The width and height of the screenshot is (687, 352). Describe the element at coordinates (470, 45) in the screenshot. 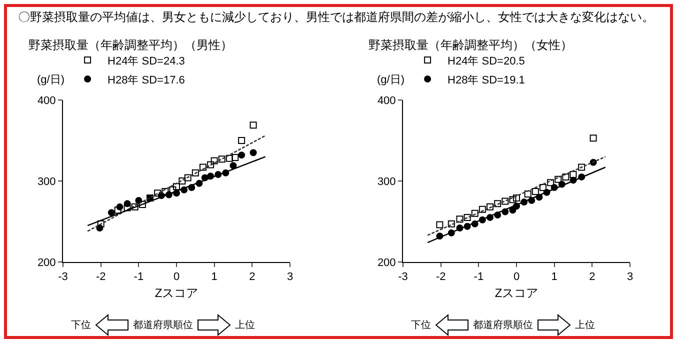

I see `chart-title: 野菜摂取量（年齢調整平均）（女性）` at that location.